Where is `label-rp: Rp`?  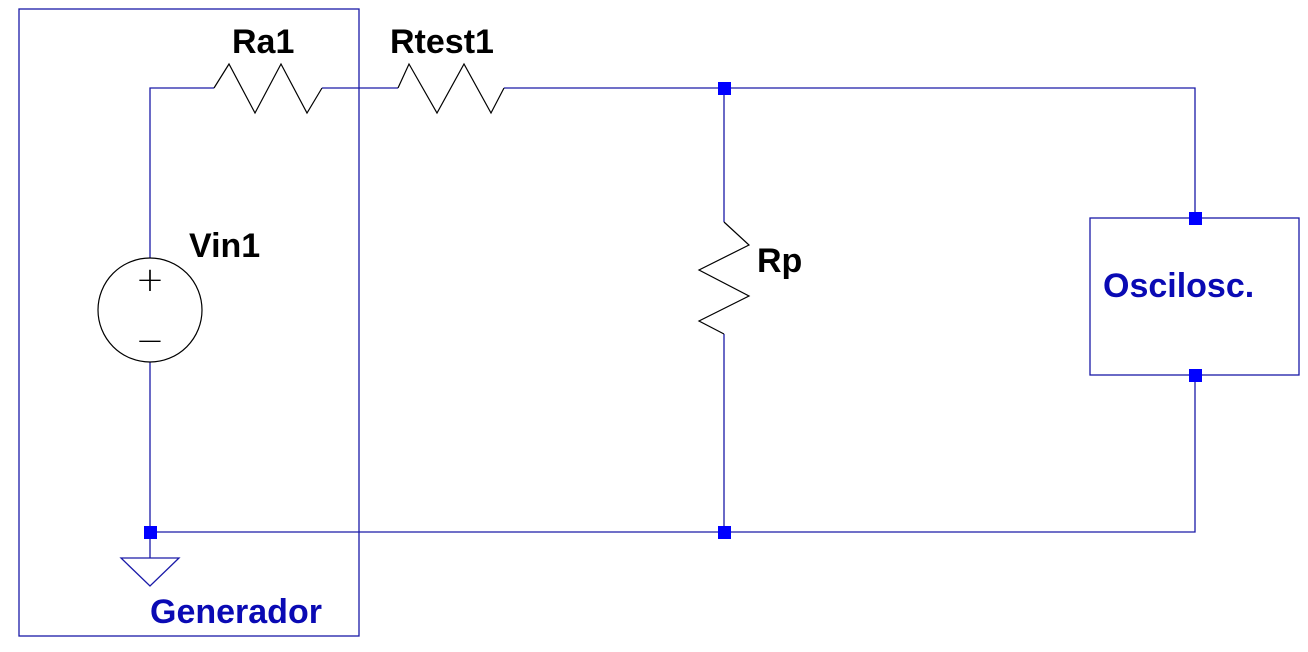 label-rp: Rp is located at coordinates (779, 261).